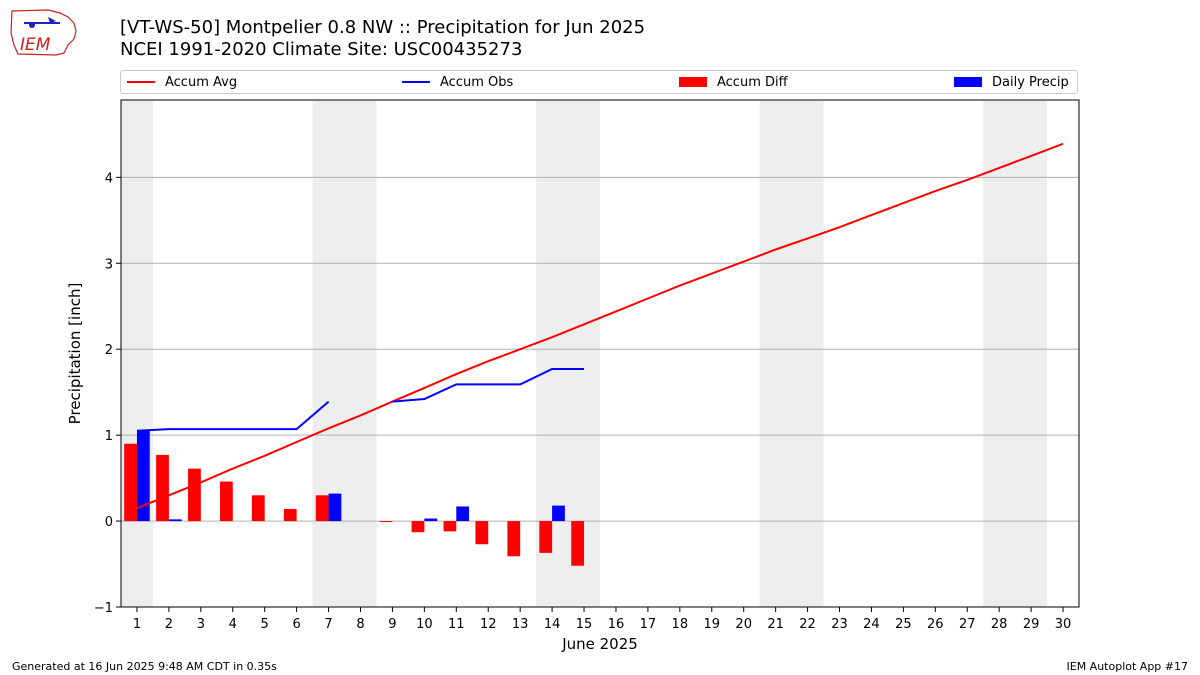  I want to click on y-tick-label: 2, so click(109, 350).